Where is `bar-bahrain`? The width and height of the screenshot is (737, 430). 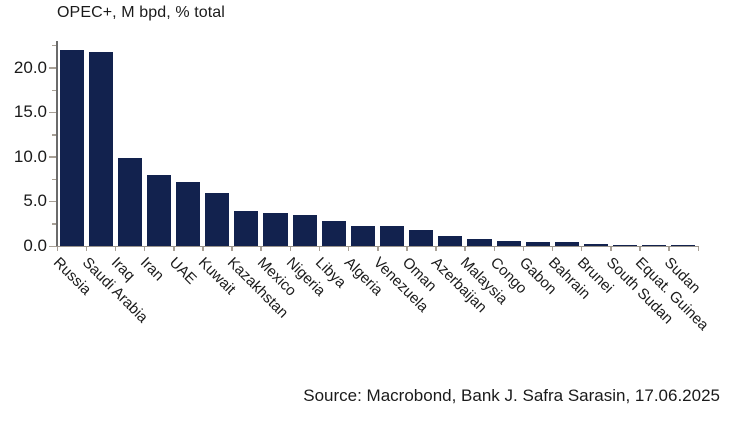
bar-bahrain is located at coordinates (566, 244).